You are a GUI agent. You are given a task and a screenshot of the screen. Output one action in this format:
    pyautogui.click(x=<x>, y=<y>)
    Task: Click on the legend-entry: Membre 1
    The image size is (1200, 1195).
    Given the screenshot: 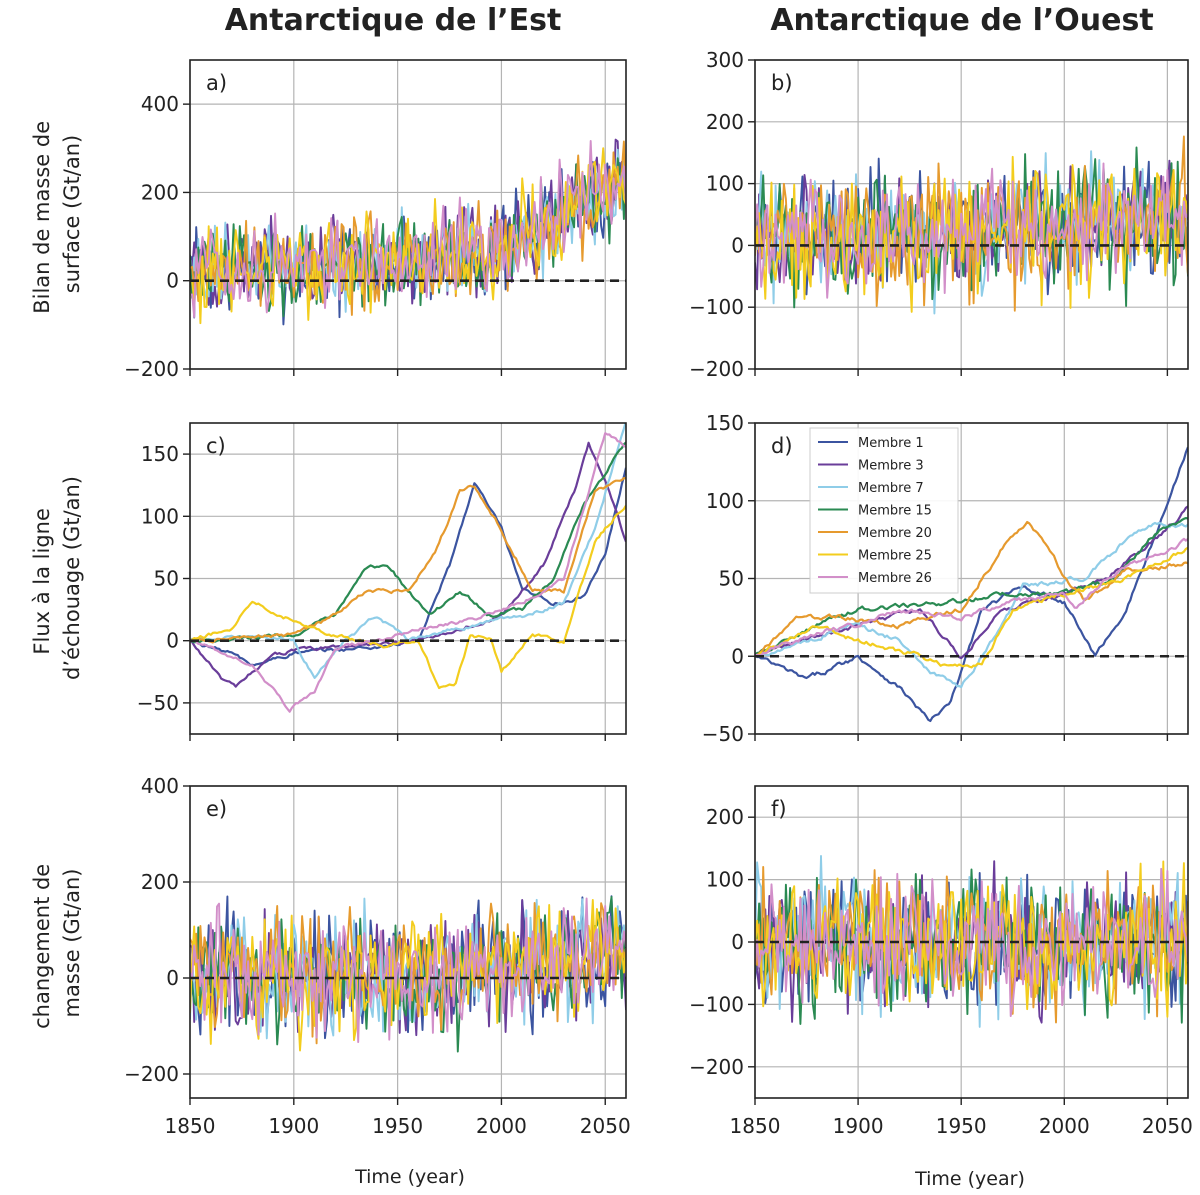 What is the action you would take?
    pyautogui.click(x=891, y=443)
    